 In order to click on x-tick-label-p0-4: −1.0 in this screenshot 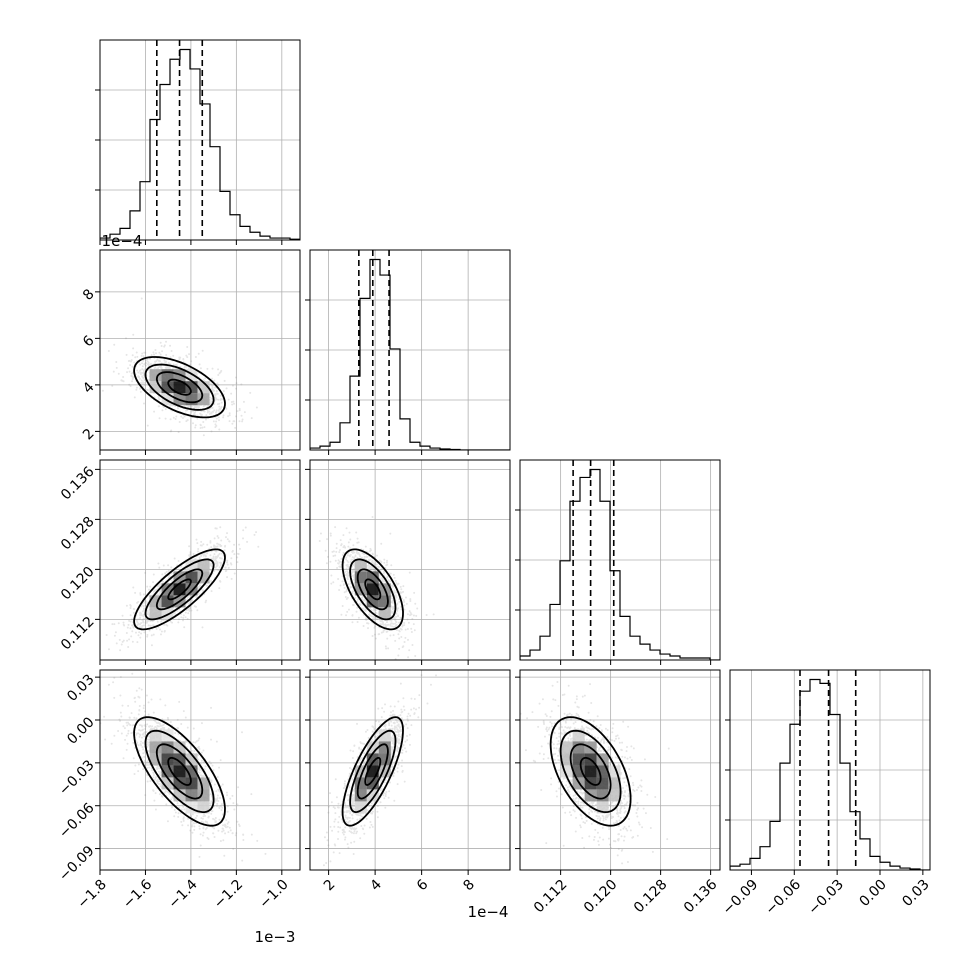, I will do `click(273, 894)`.